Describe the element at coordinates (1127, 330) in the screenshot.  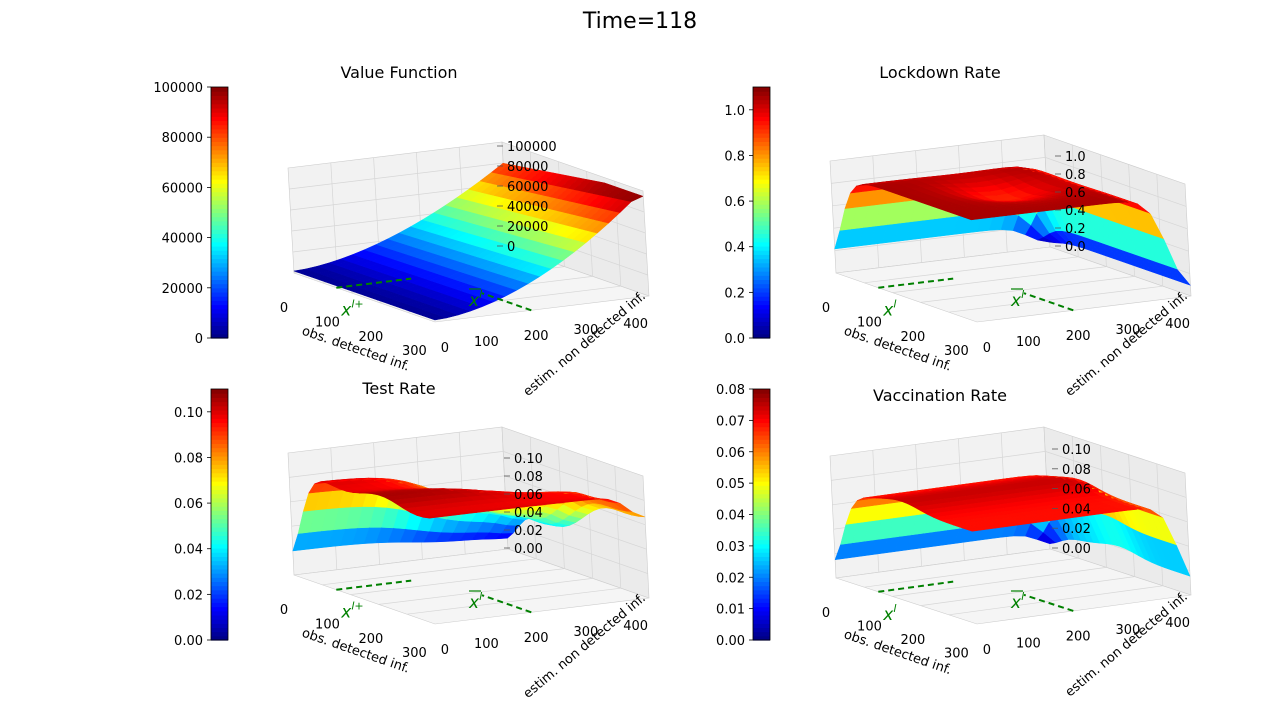
I see `y-tick-label: 300` at that location.